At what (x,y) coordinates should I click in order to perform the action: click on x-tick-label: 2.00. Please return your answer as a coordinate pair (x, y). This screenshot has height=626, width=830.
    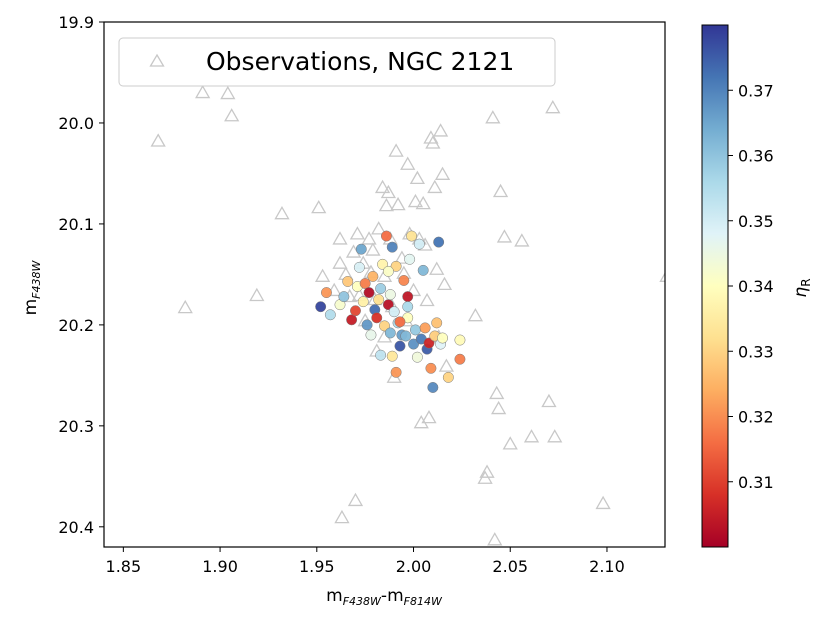
    Looking at the image, I should click on (414, 566).